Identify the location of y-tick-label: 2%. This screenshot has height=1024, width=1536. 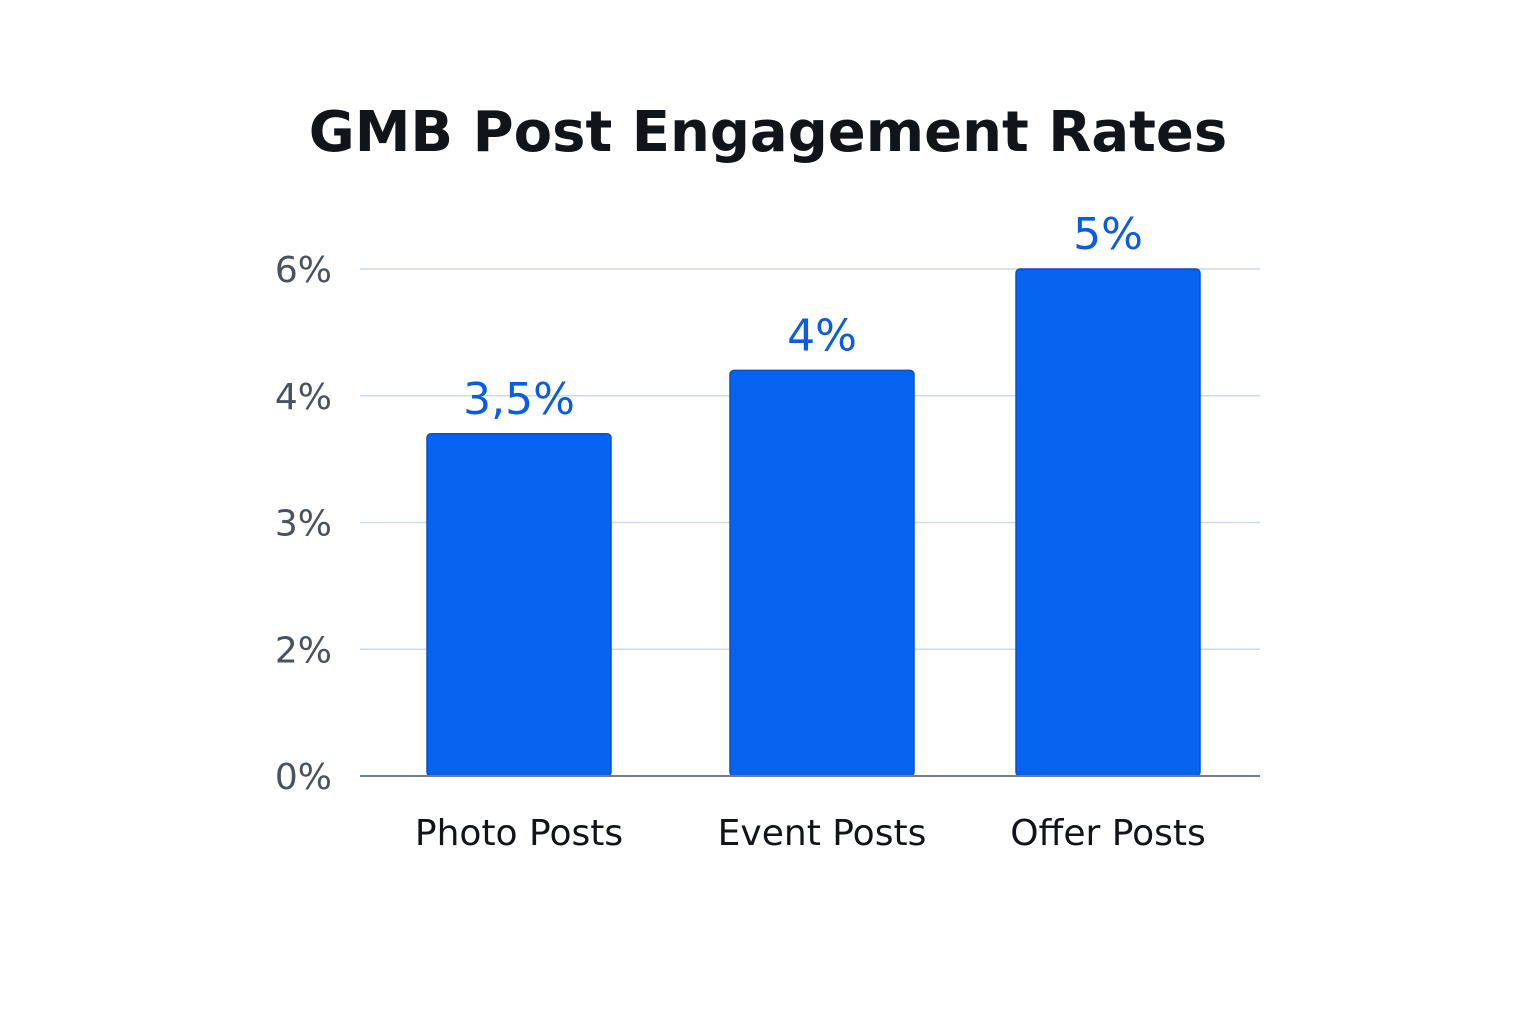
(303, 650).